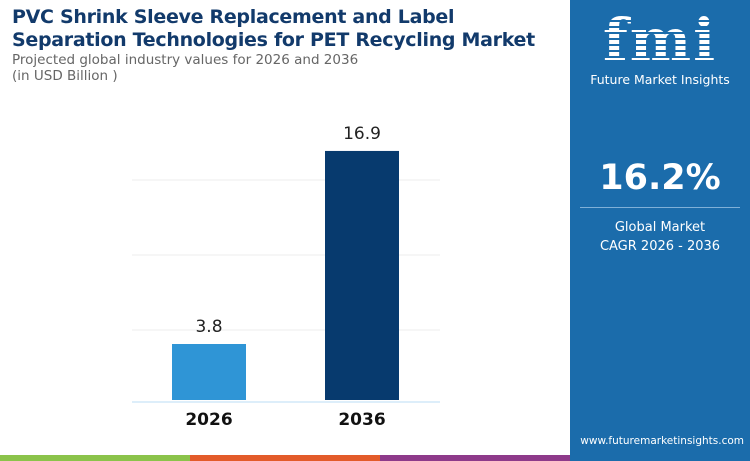 The image size is (750, 461). I want to click on logo-mark: fmi, so click(660, 40).